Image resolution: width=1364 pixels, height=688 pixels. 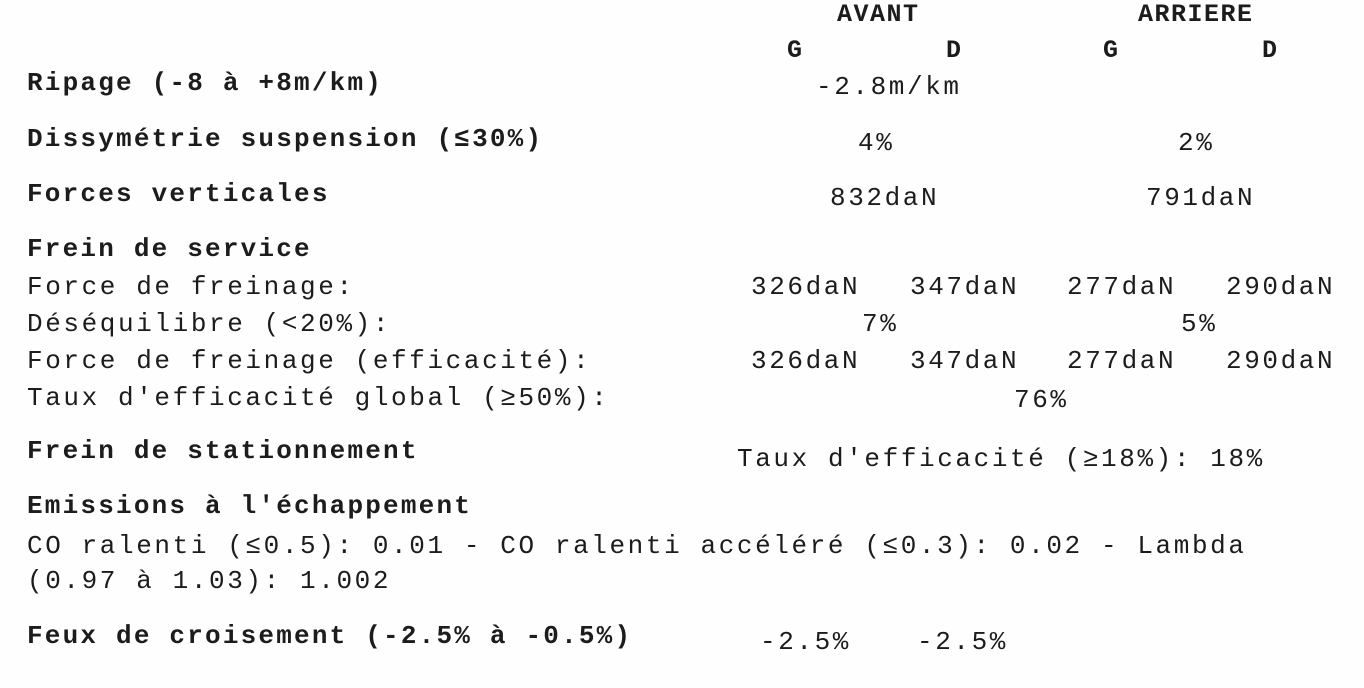 I want to click on force-efficacite-label: Force de freinage (efficacité):, so click(x=309, y=361).